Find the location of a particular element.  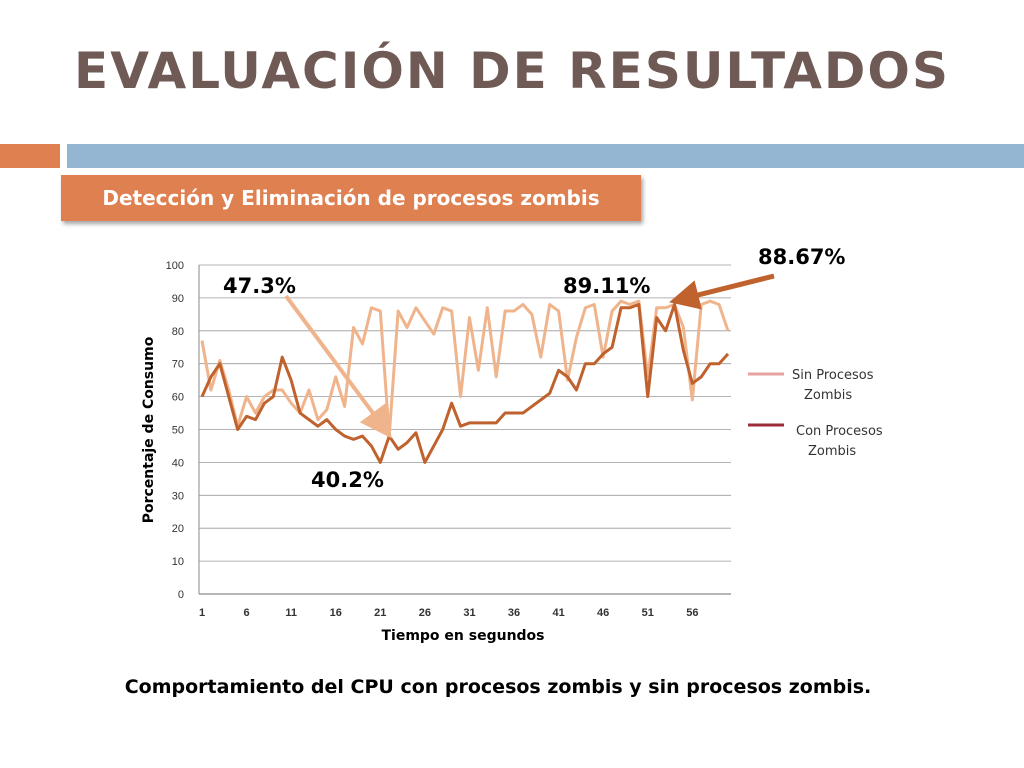

y-tick-label: 50 is located at coordinates (178, 431).